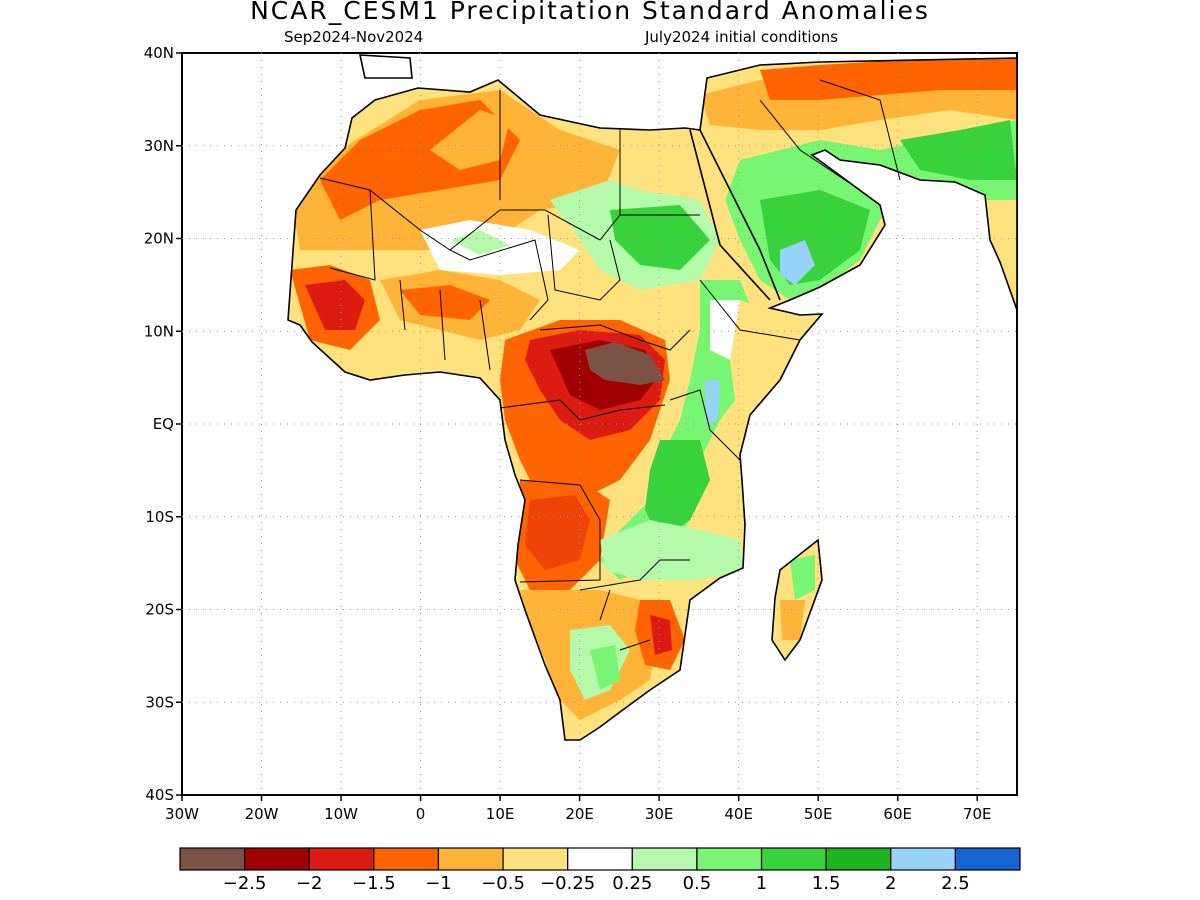  I want to click on latitude-labels: 40N 30N 20N 10N EQ 10S 20S 30S 40S, so click(163, 424).